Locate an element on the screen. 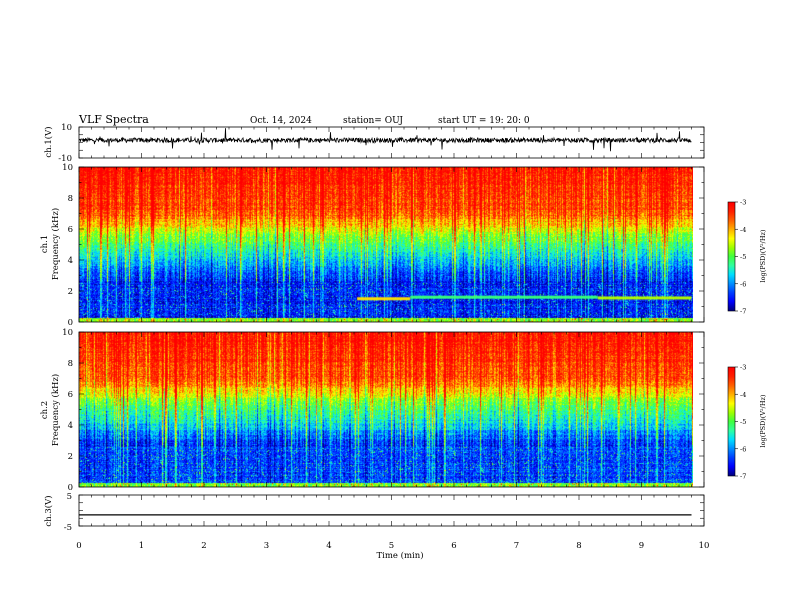 This screenshot has height=612, width=792. station-label: station= OUJ is located at coordinates (373, 121).